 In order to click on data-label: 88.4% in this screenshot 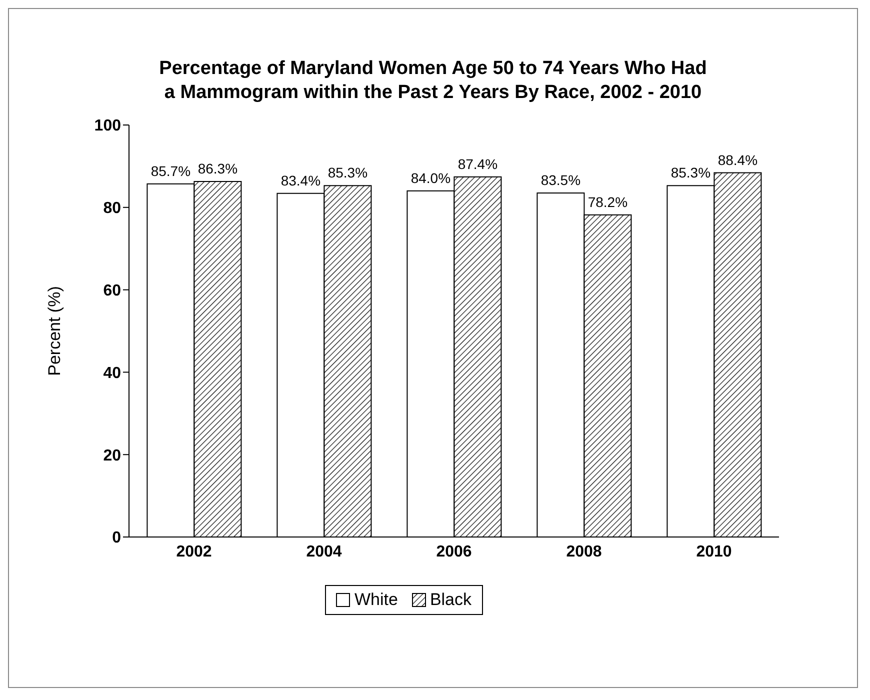, I will do `click(738, 160)`.